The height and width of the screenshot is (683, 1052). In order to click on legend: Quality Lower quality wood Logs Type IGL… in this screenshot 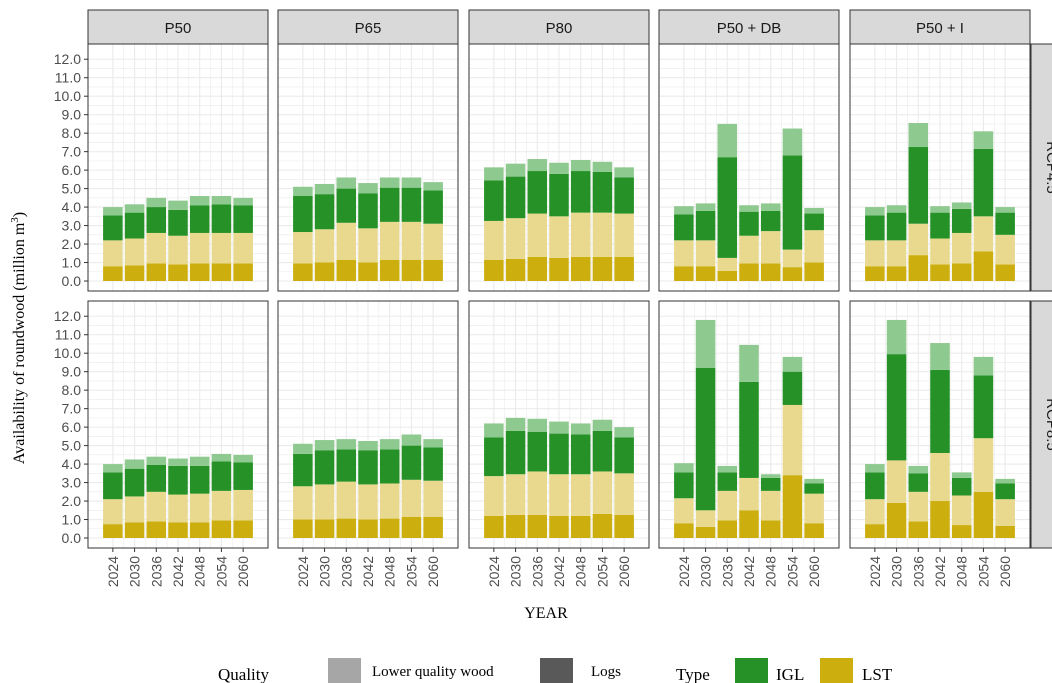, I will do `click(555, 670)`.